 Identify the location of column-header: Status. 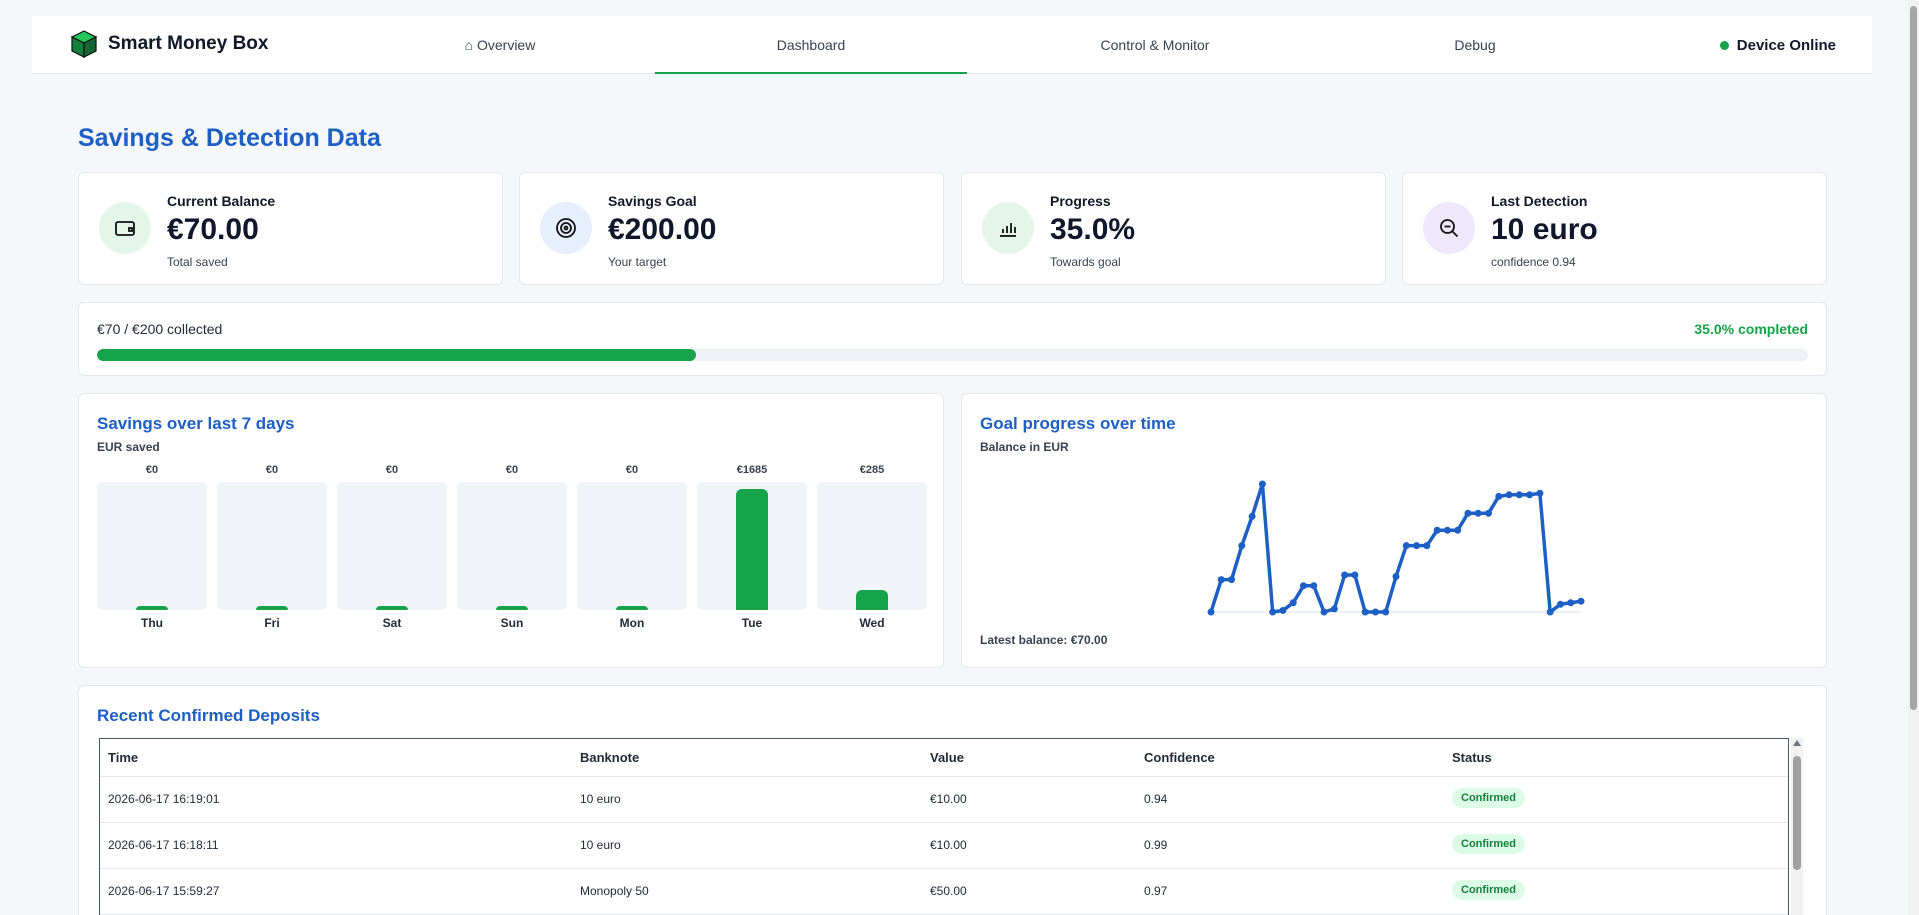
(1472, 757).